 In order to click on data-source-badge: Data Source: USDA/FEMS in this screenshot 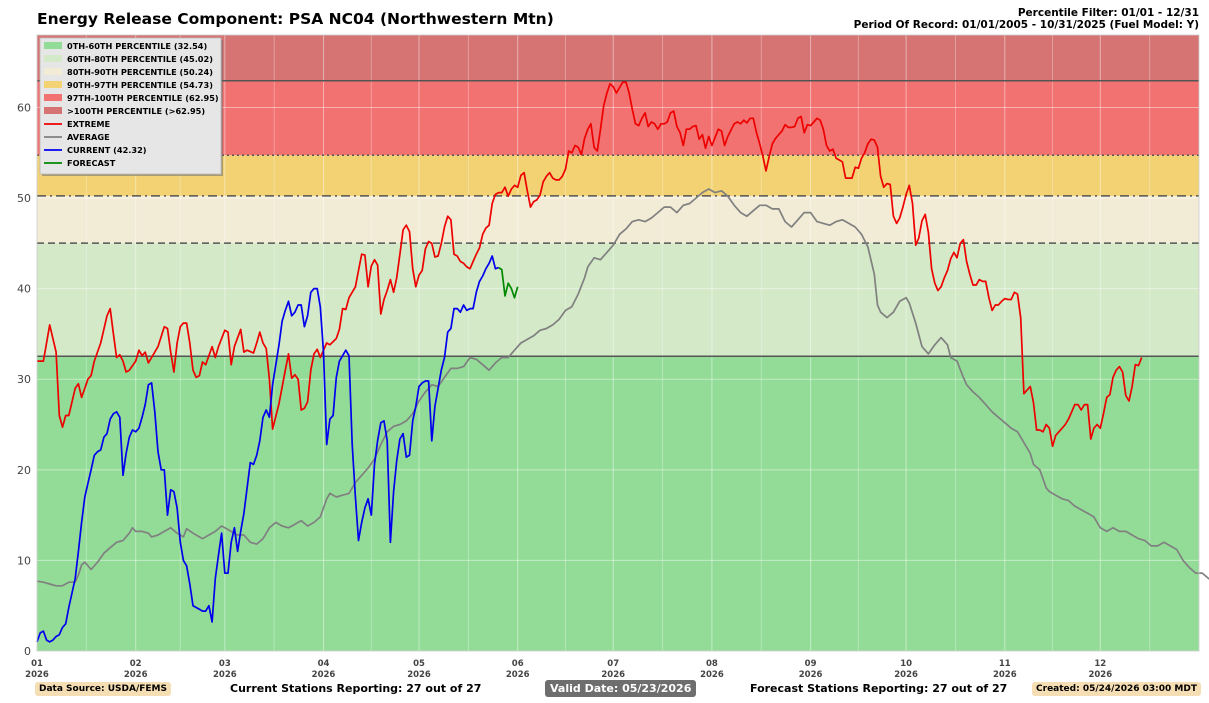, I will do `click(103, 689)`.